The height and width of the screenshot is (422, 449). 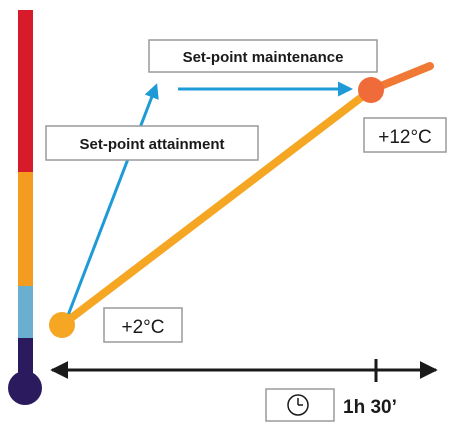 I want to click on attainment-label-box: Set-point attainment, so click(x=152, y=143).